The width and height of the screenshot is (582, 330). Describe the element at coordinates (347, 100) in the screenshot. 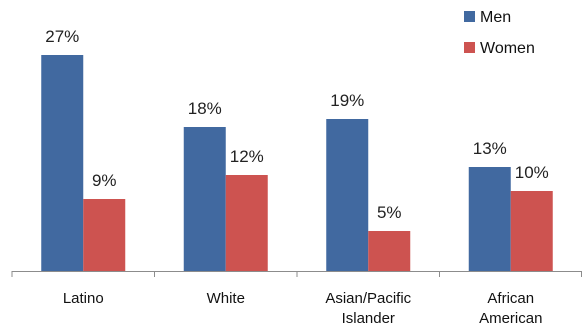

I see `data-label-men-2: 19%` at that location.